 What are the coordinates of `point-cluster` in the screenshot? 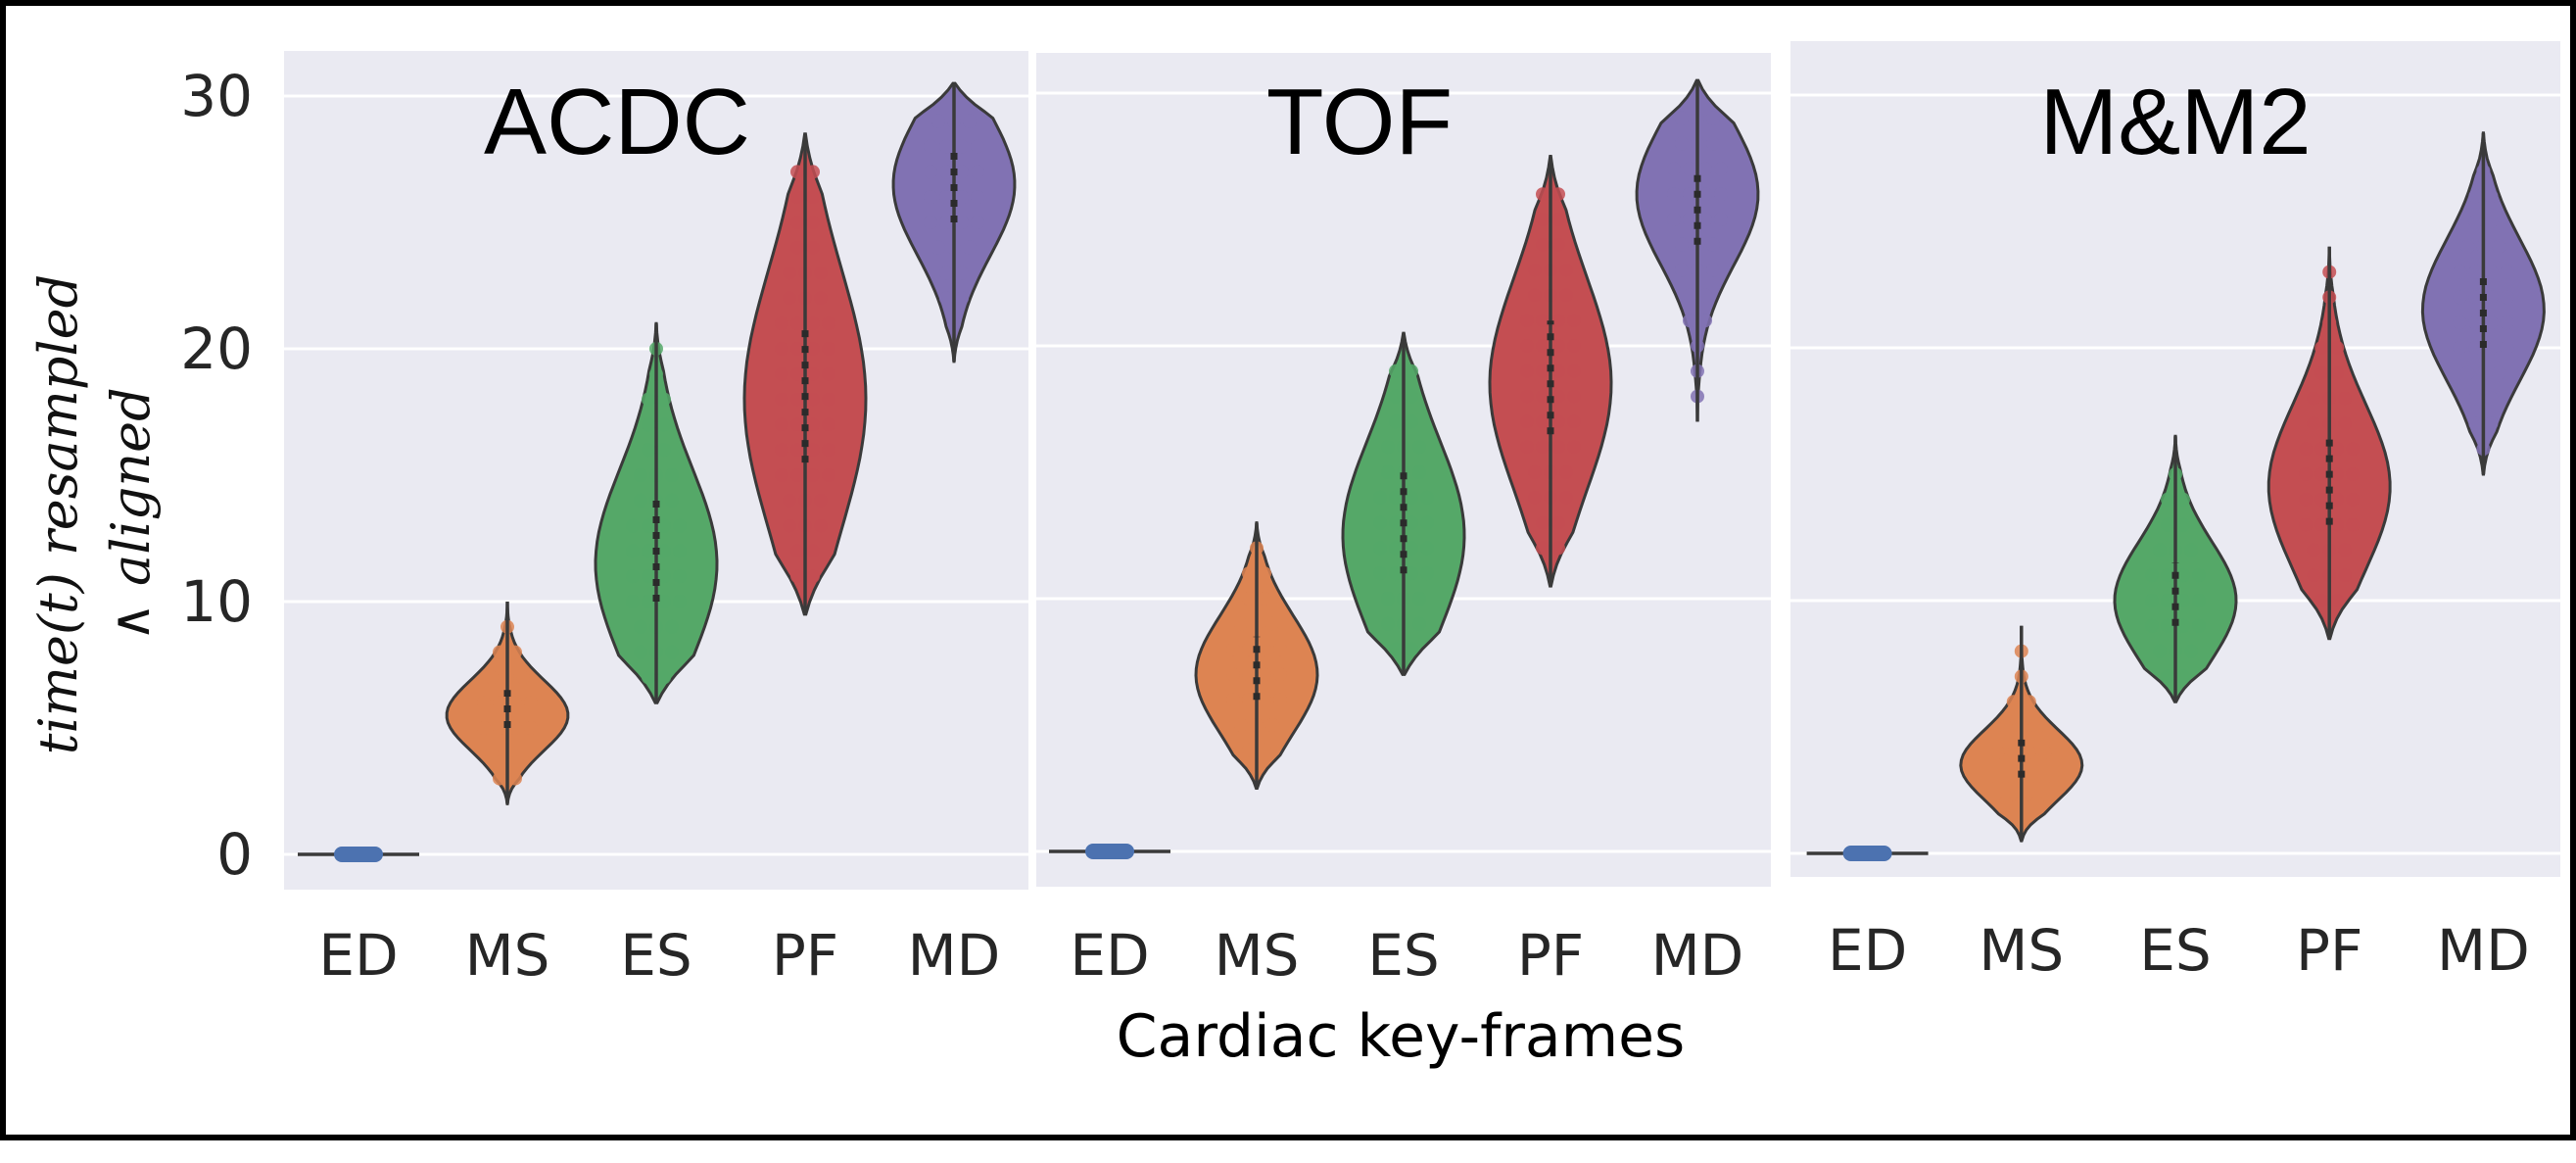 It's located at (359, 854).